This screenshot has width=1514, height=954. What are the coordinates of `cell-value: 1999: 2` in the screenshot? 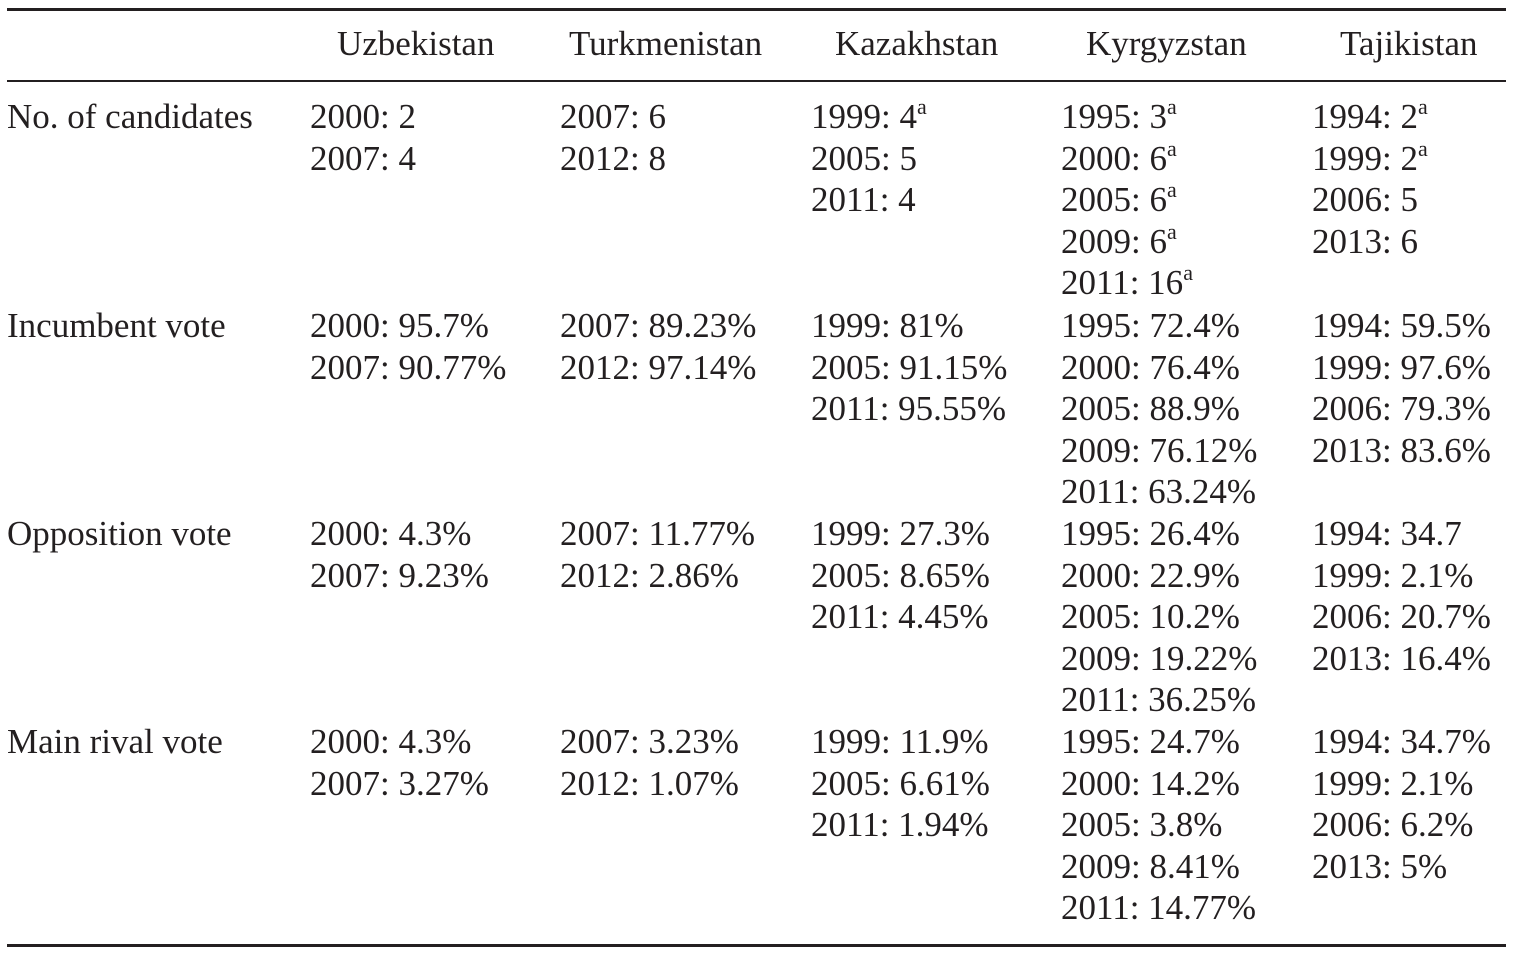 It's located at (1365, 158).